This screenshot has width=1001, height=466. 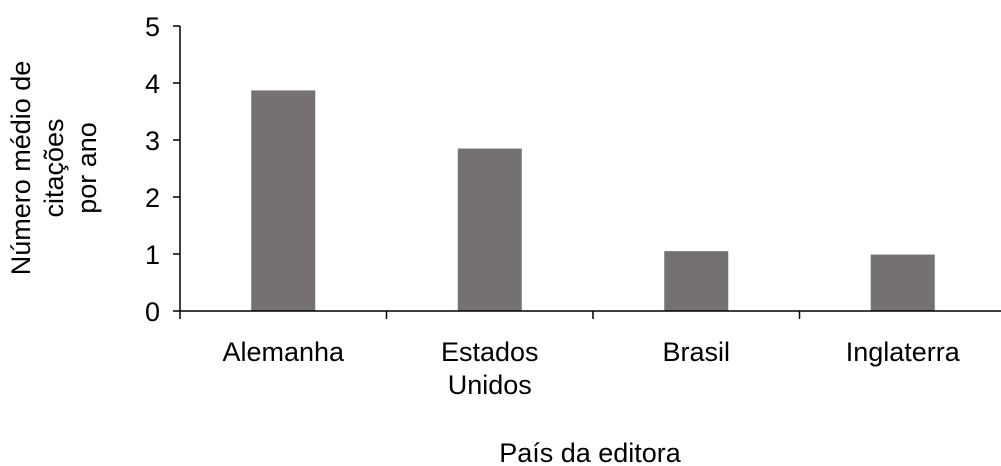 I want to click on y-tick-label: 5, so click(x=152, y=27).